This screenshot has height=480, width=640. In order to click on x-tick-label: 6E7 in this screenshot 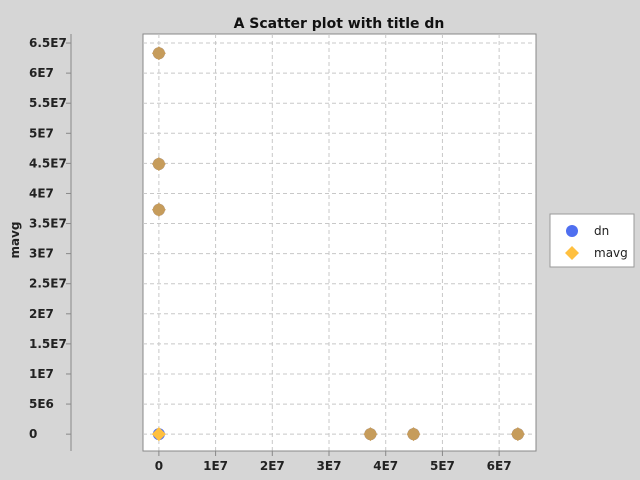, I will do `click(499, 466)`.